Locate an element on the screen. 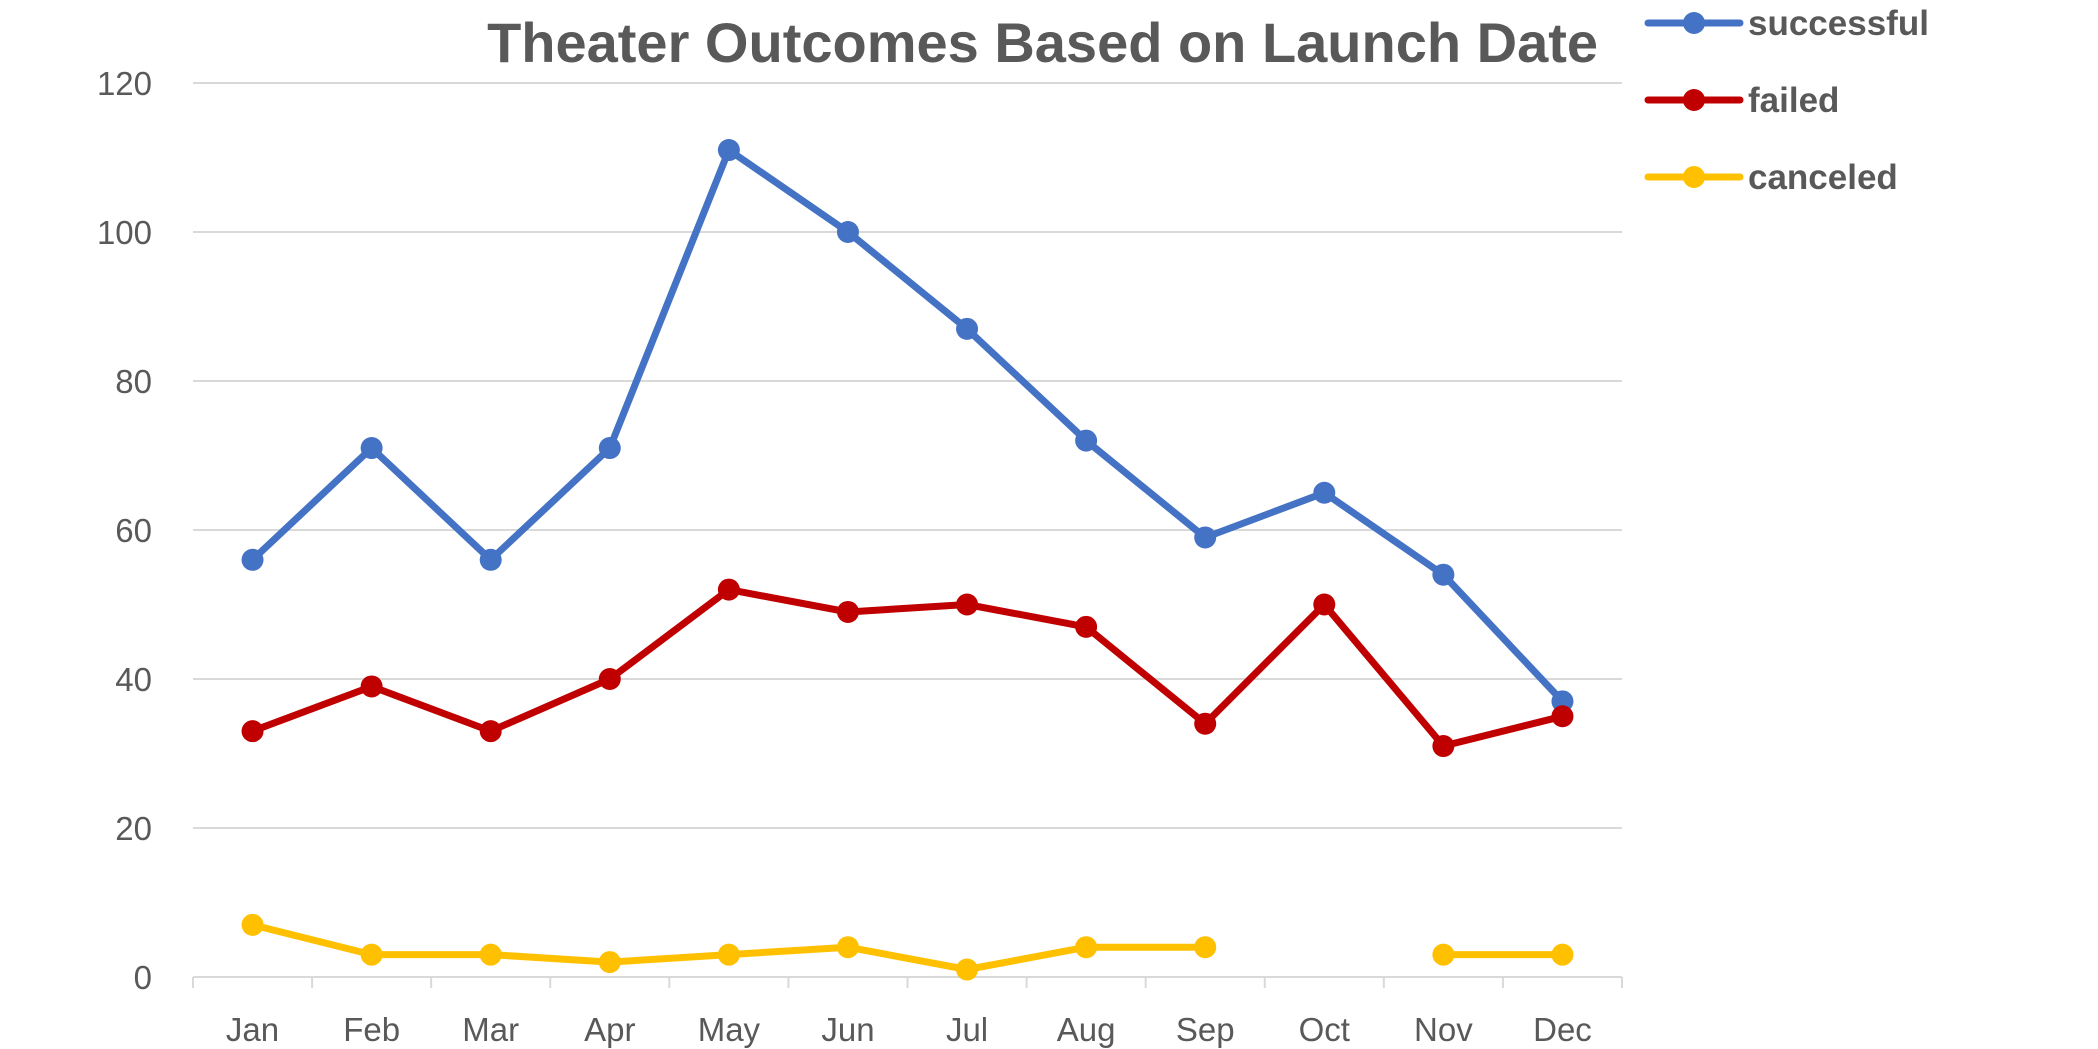 This screenshot has width=2098, height=1049. x-tick-label: Mar is located at coordinates (490, 1029).